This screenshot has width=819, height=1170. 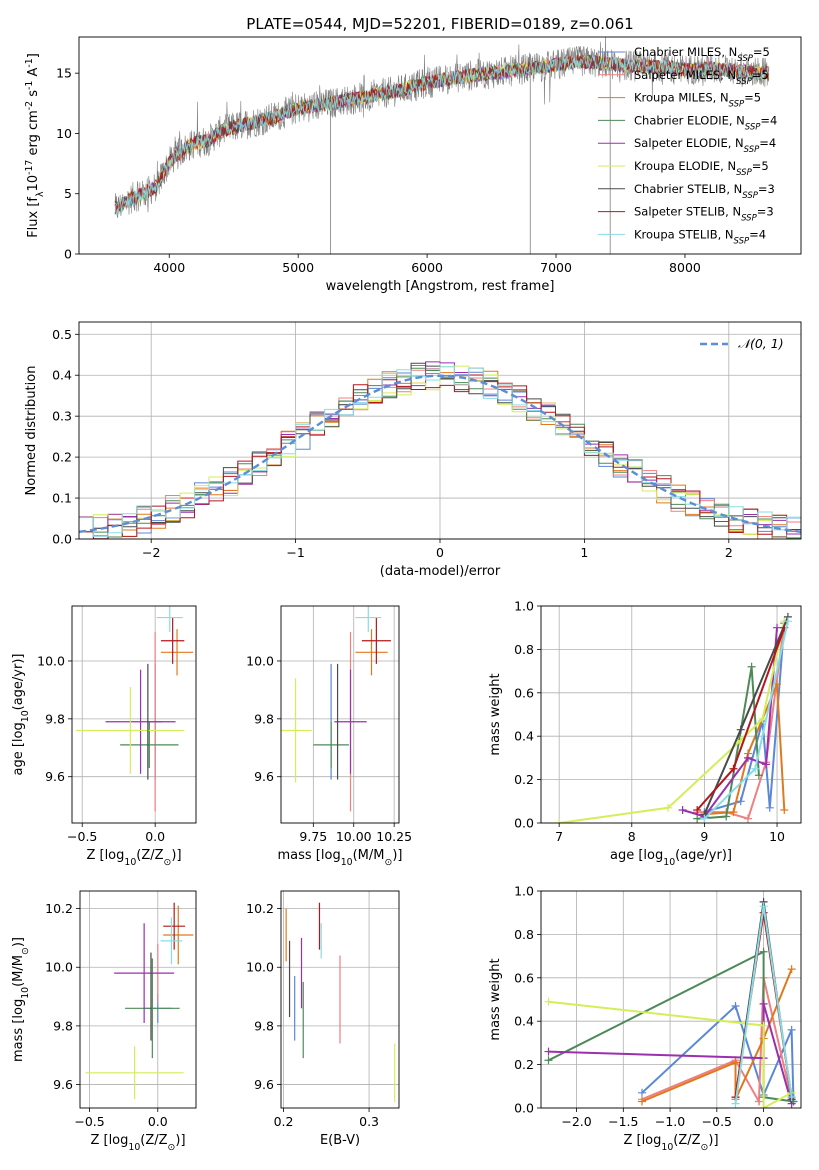 I want to click on x-tick-label: 1, so click(x=584, y=552).